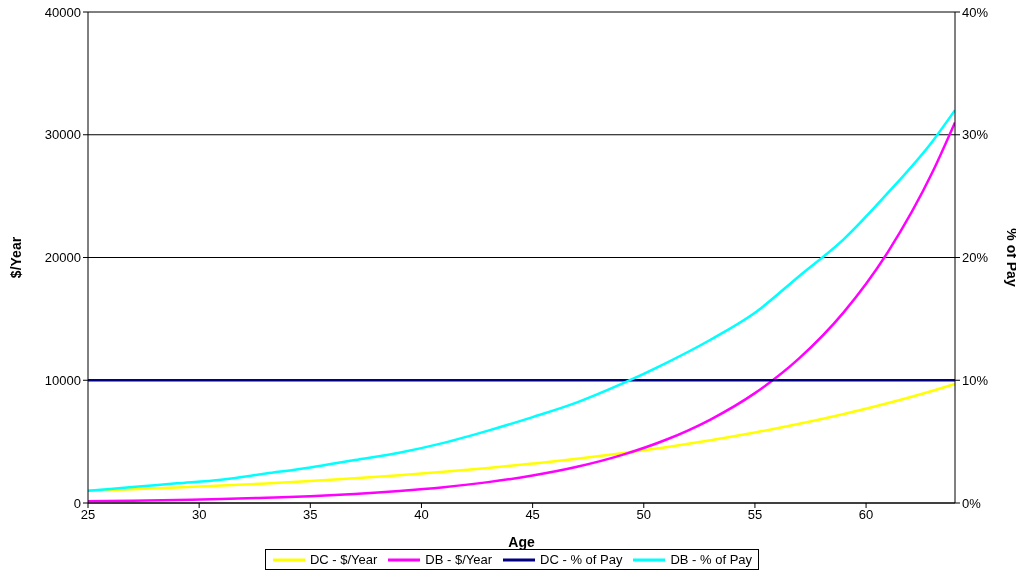 This screenshot has width=1024, height=582. What do you see at coordinates (88, 515) in the screenshot?
I see `x-tick-label: 25` at bounding box center [88, 515].